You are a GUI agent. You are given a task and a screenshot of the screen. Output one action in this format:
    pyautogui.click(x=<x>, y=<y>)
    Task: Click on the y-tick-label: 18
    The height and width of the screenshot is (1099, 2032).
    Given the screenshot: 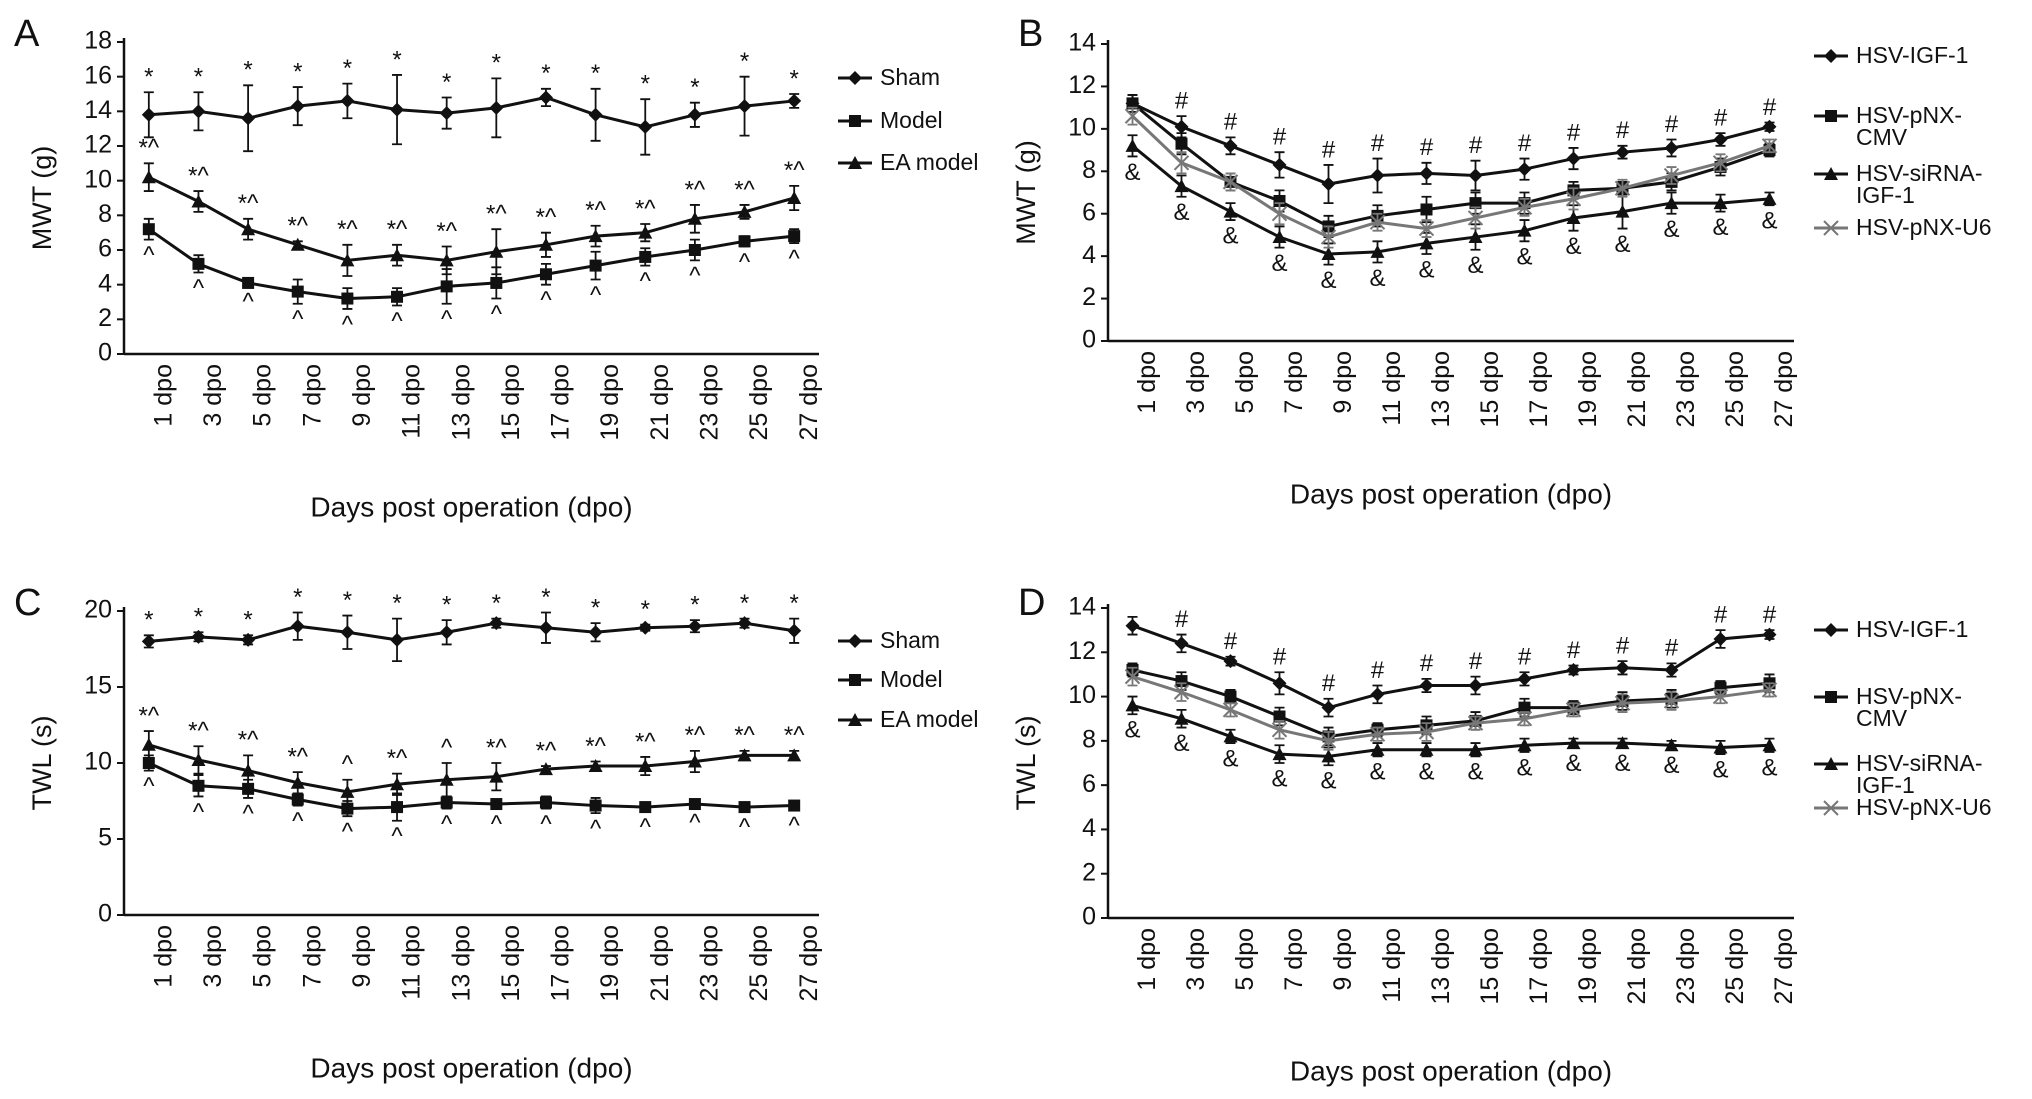 What is the action you would take?
    pyautogui.click(x=98, y=41)
    